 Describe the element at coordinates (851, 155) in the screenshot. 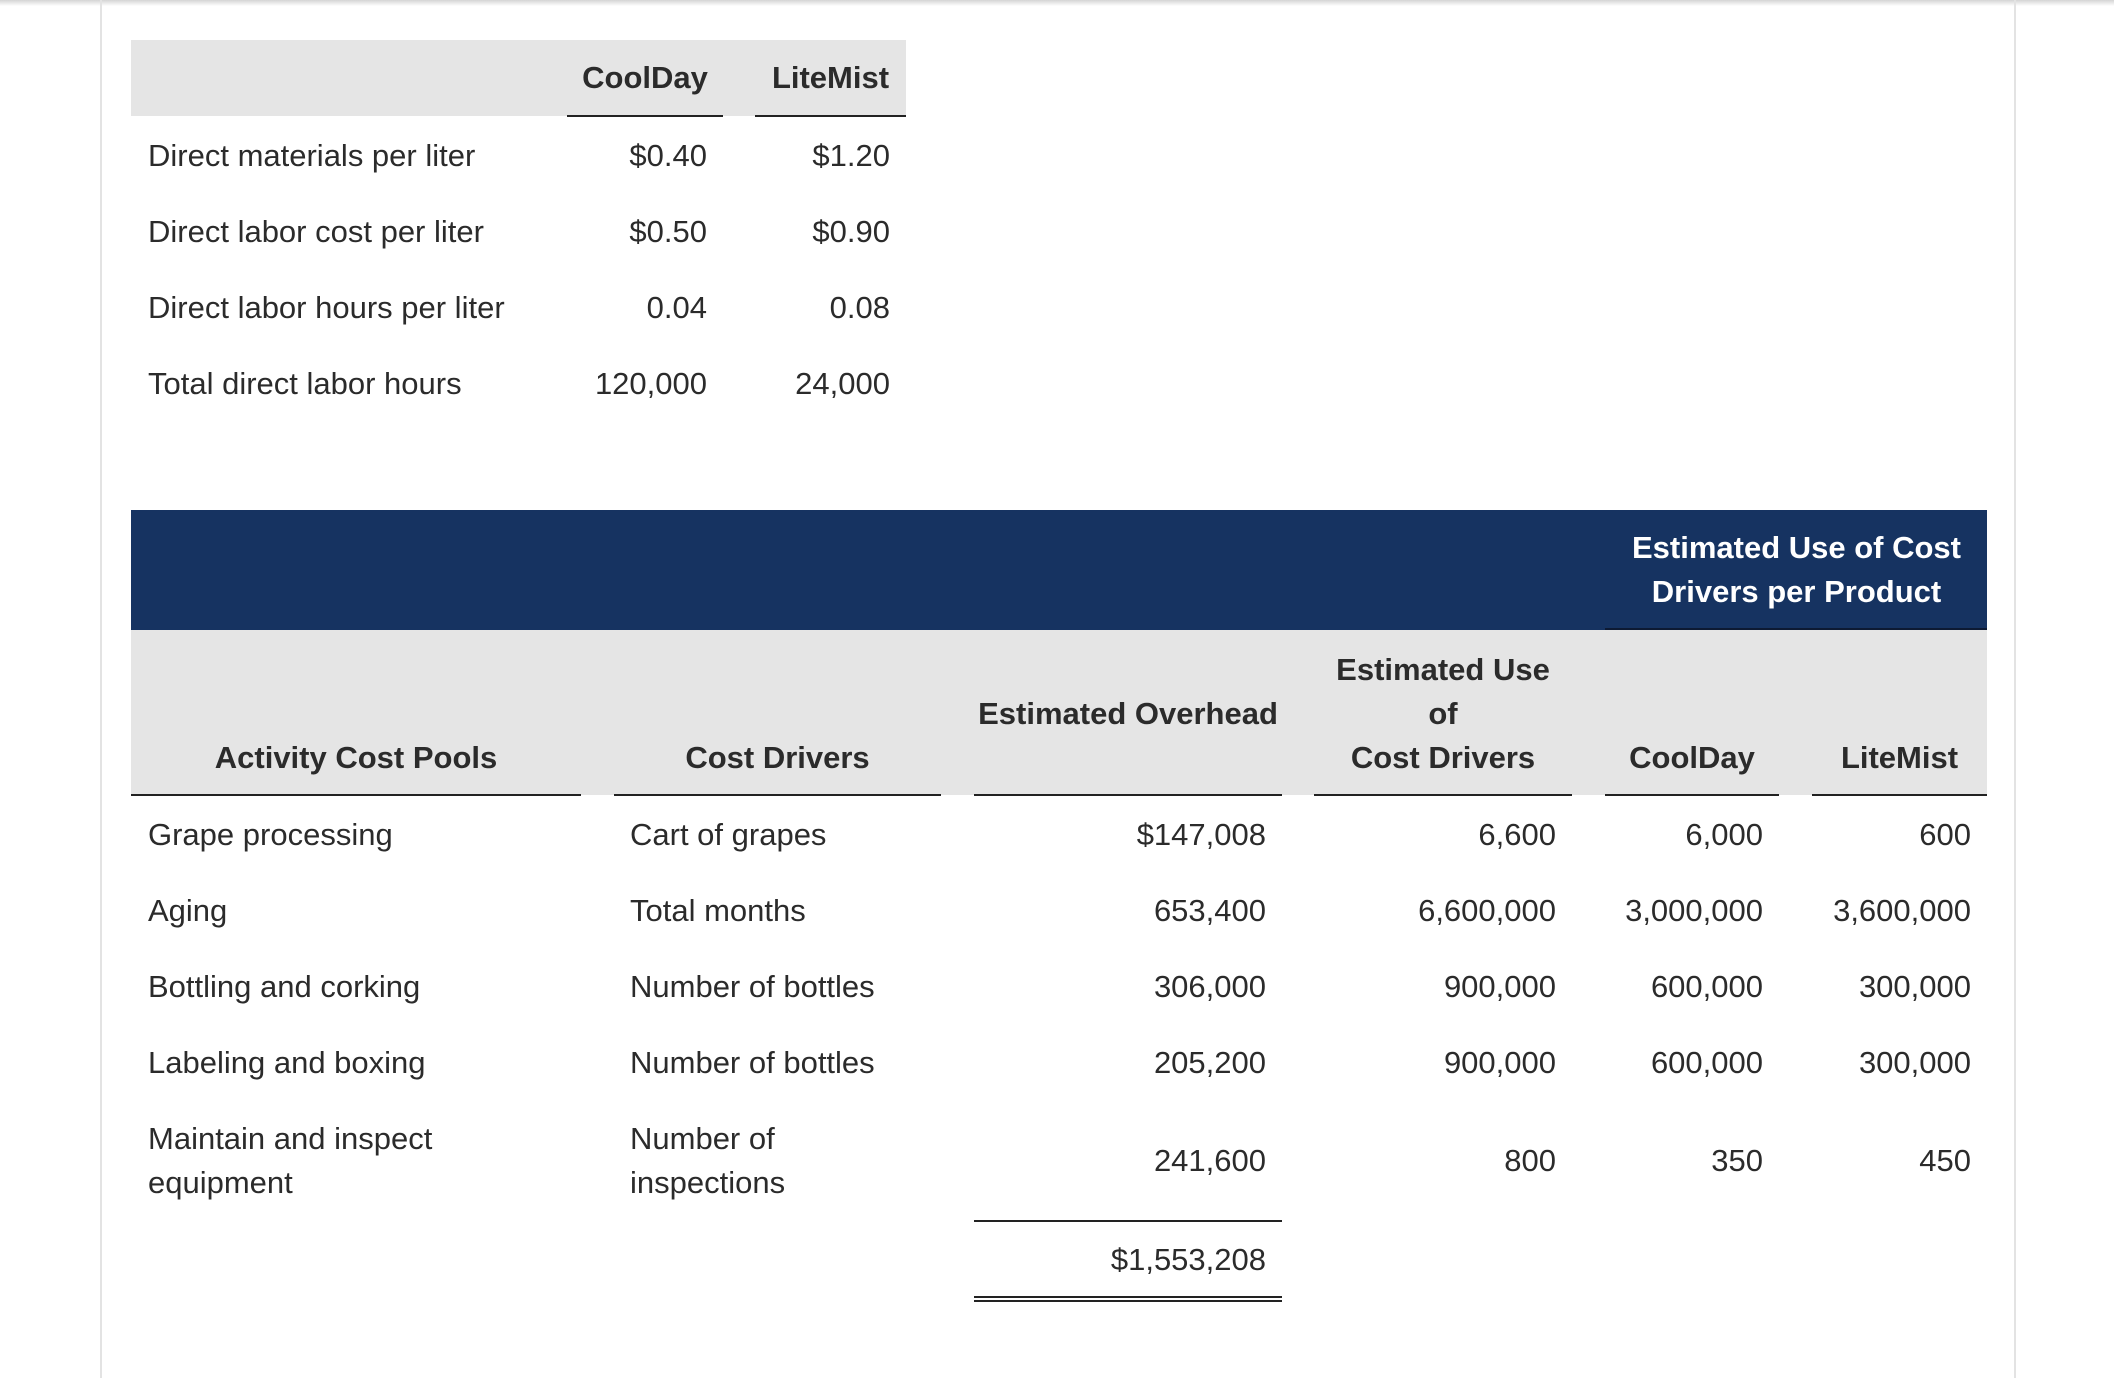

I see `table1-cell-litemist: $1.20` at that location.